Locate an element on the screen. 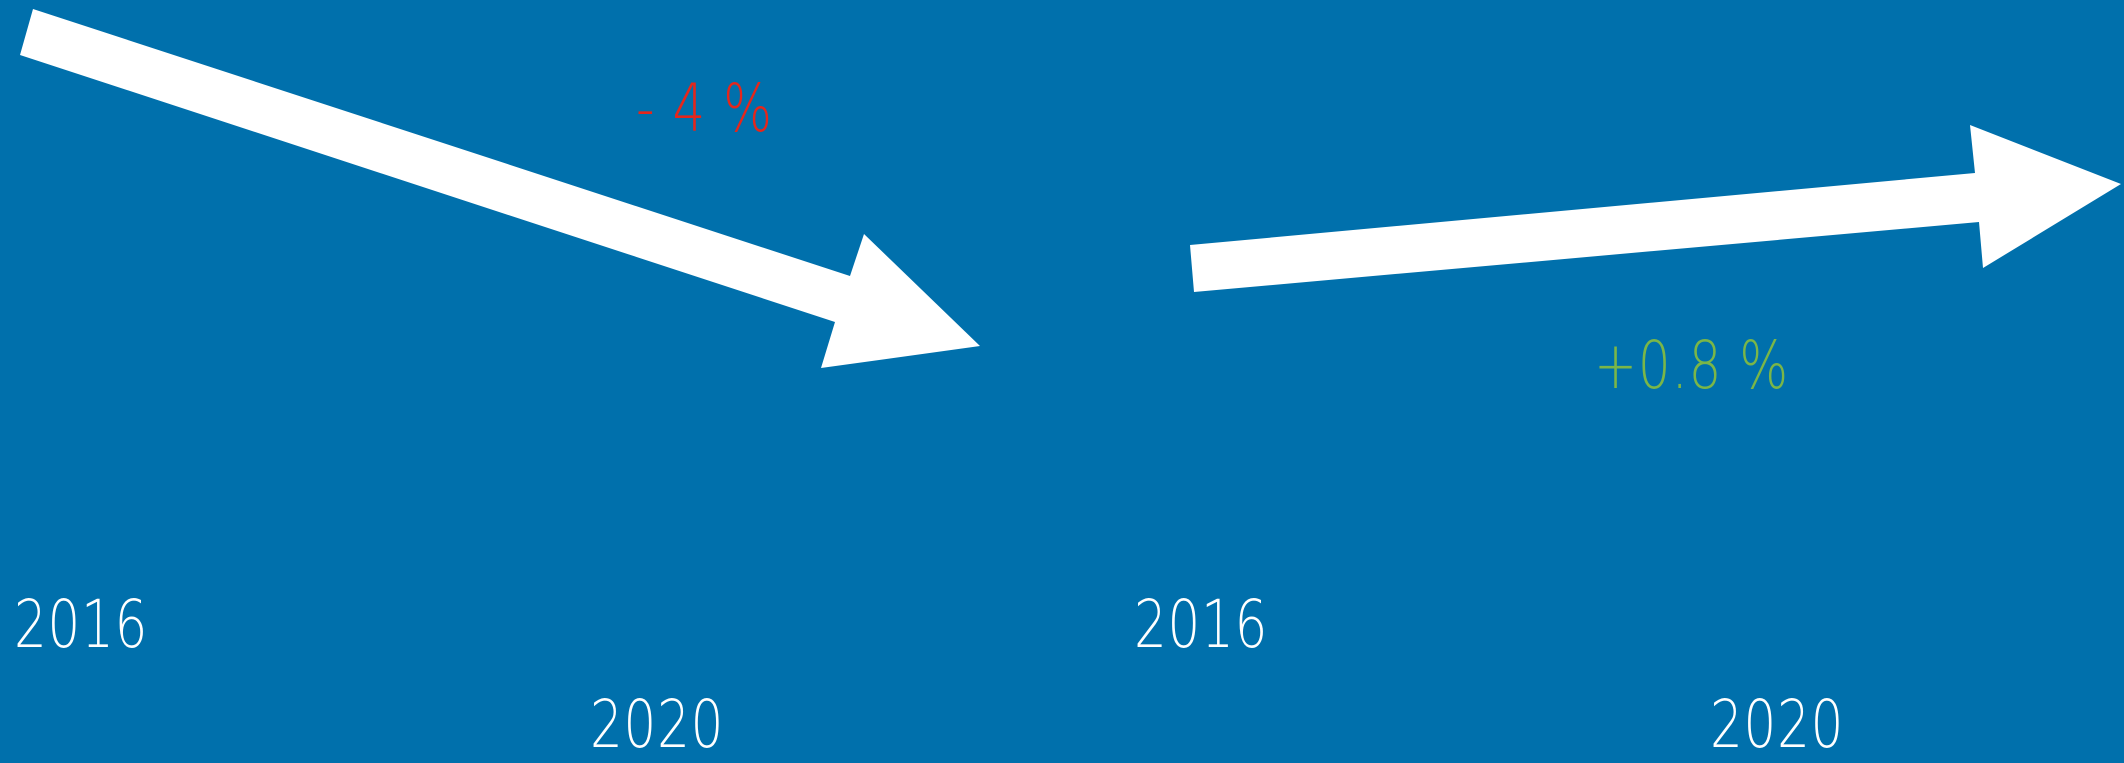 This screenshot has width=2124, height=763. left-start-year: 2016 is located at coordinates (81, 624).